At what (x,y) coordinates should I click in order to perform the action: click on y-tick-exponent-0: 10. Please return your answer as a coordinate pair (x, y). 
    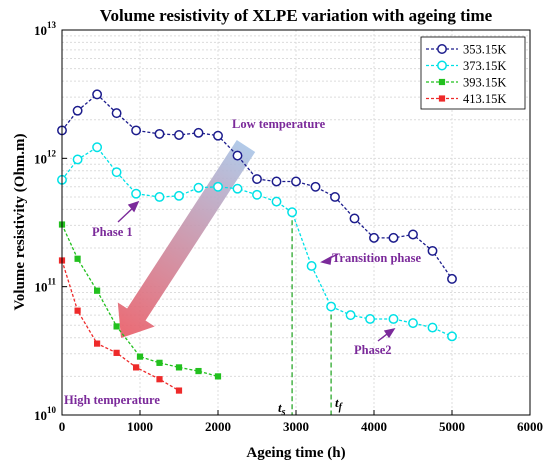
    Looking at the image, I should click on (52, 410).